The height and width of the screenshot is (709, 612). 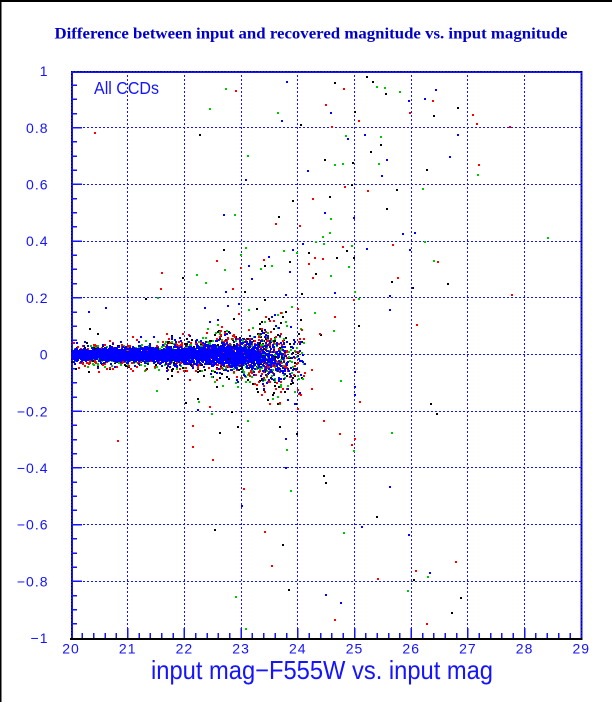 I want to click on svg-text: 27, so click(x=468, y=648).